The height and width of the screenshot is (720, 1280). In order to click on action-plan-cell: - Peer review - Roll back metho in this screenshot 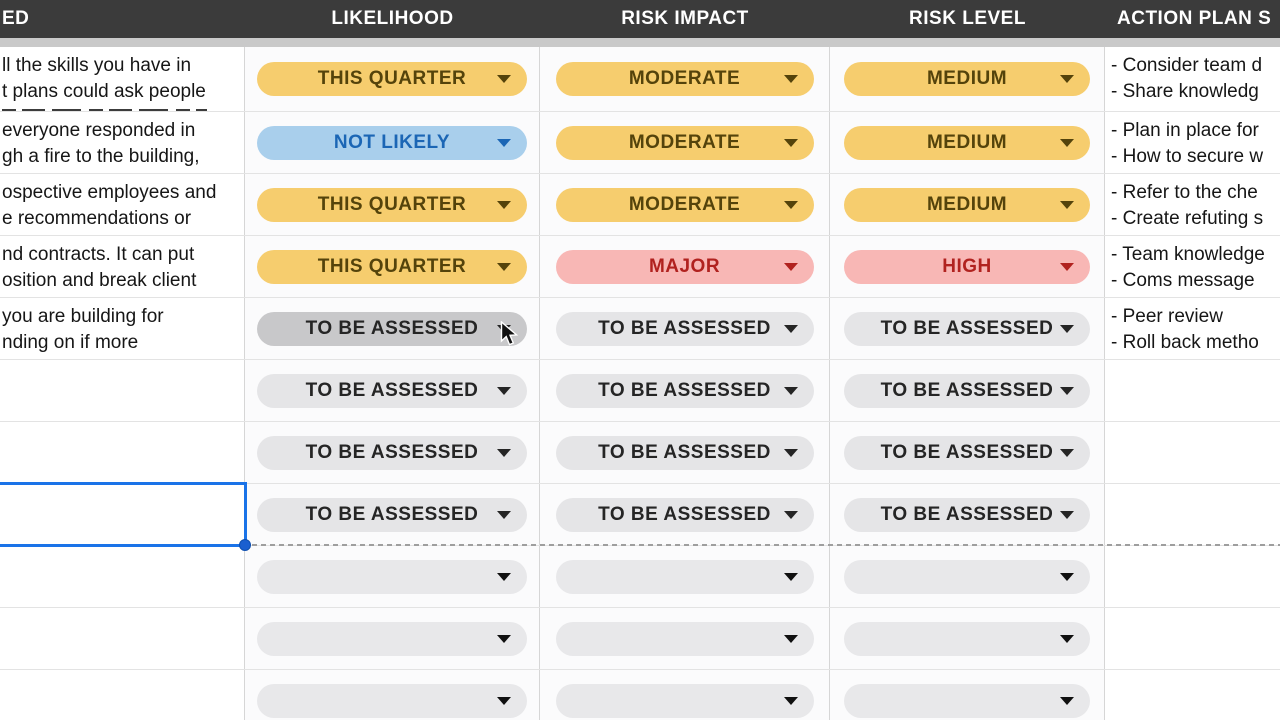, I will do `click(1192, 328)`.